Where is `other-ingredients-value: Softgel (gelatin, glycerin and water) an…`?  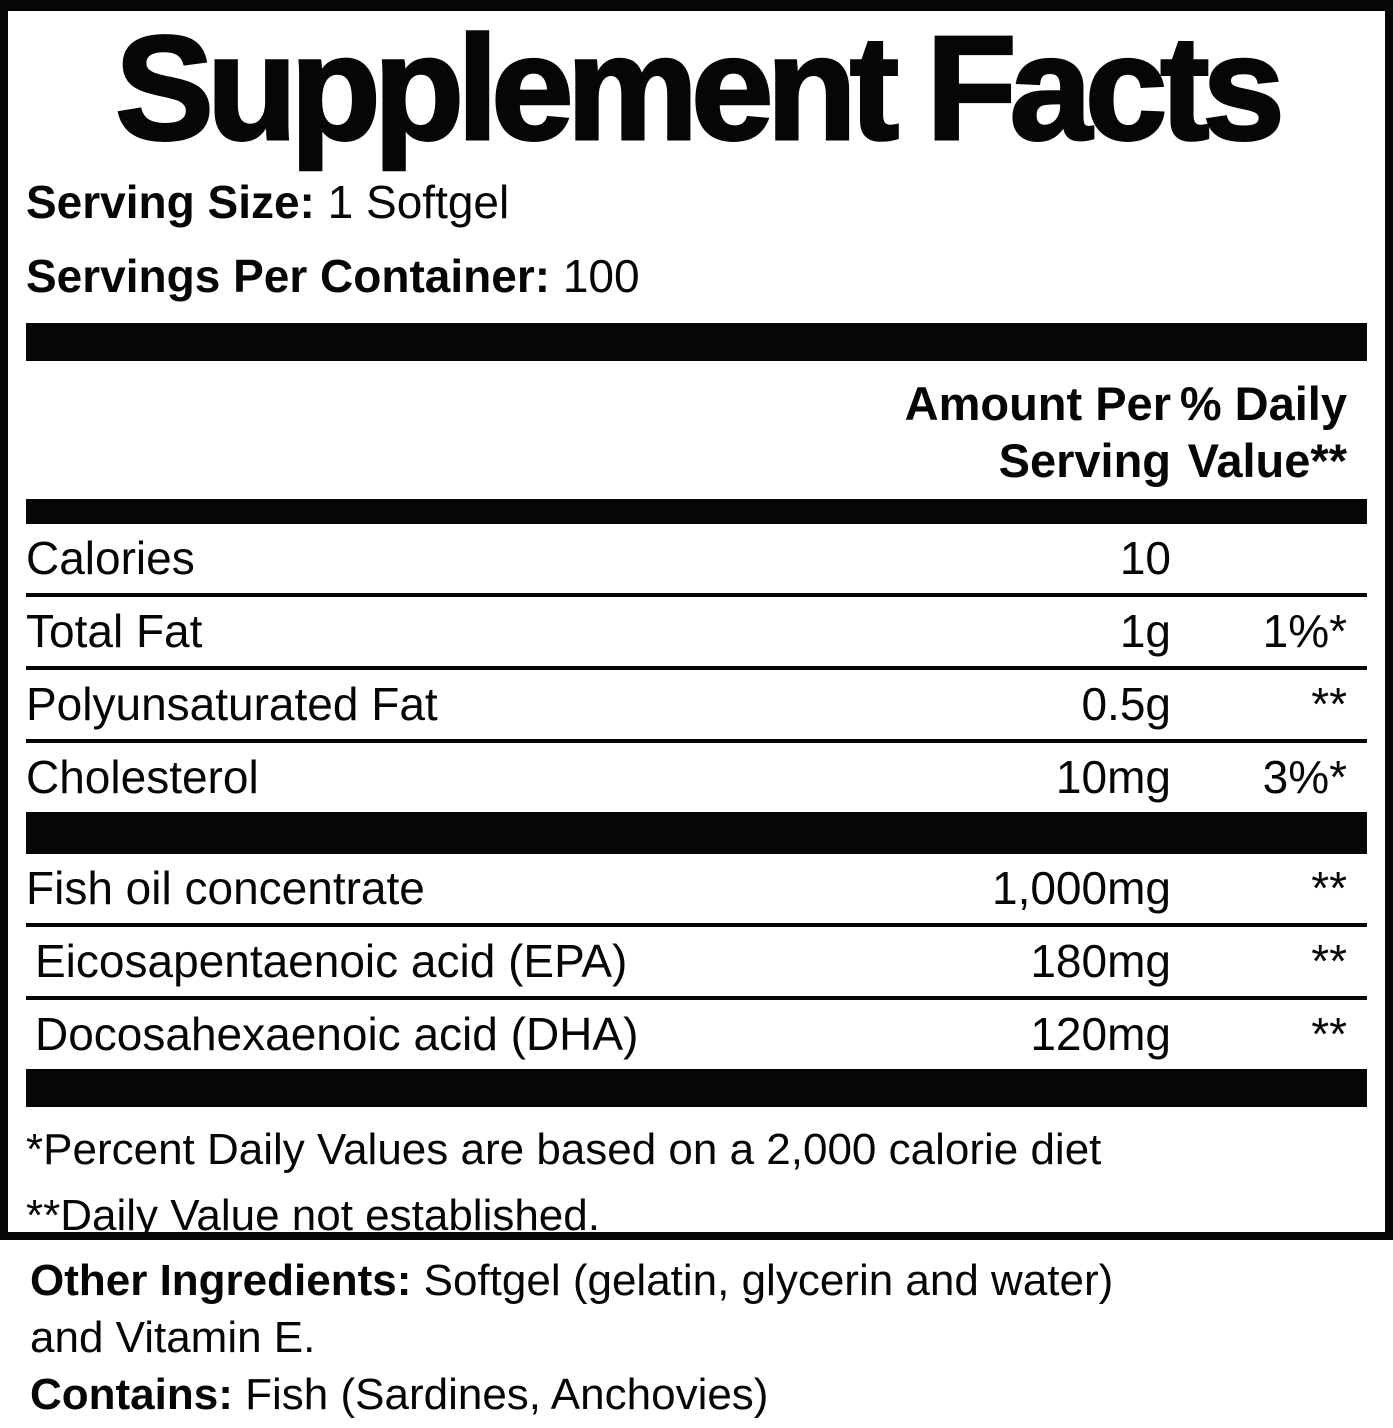
other-ingredients-value: Softgel (gelatin, glycerin and water) an… is located at coordinates (572, 1309).